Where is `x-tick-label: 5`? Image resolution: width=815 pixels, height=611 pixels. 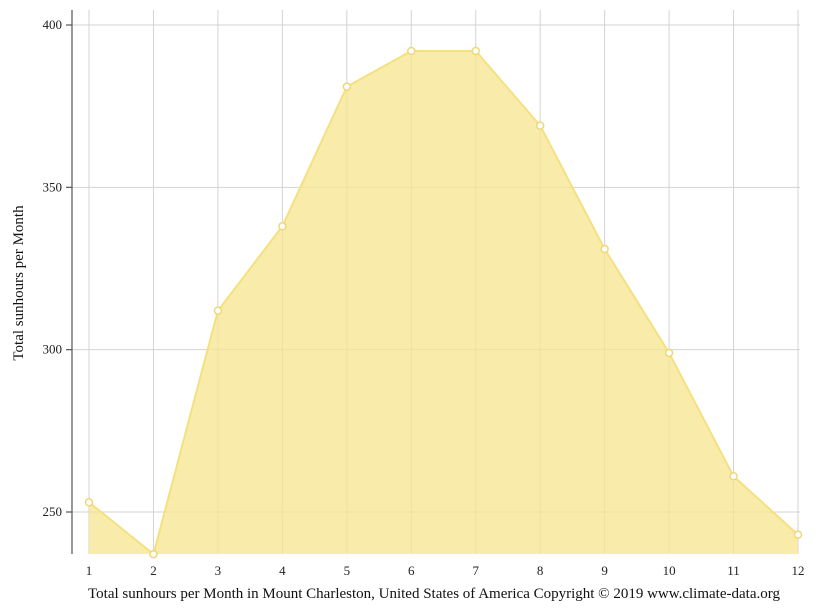 x-tick-label: 5 is located at coordinates (347, 570).